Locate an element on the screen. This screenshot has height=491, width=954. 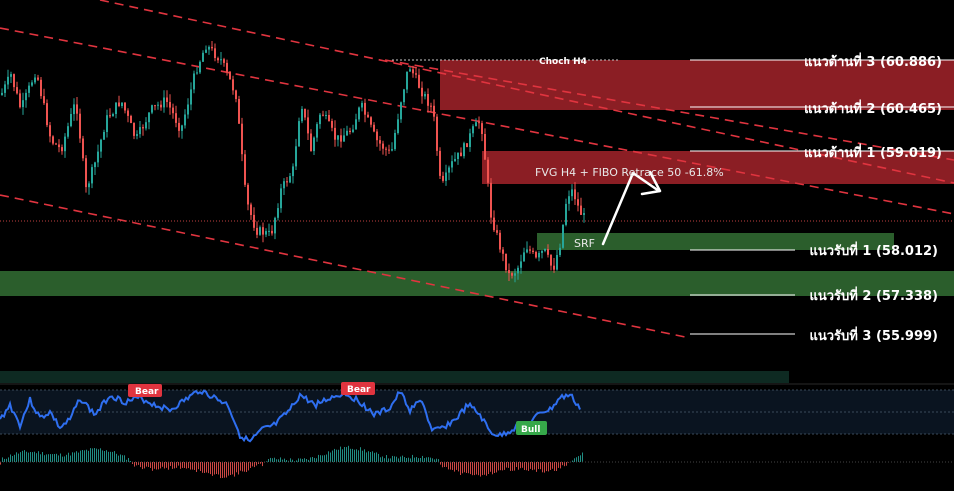
support-2-label: แนวรับที่ 2 (57.338) is located at coordinates (873, 295).